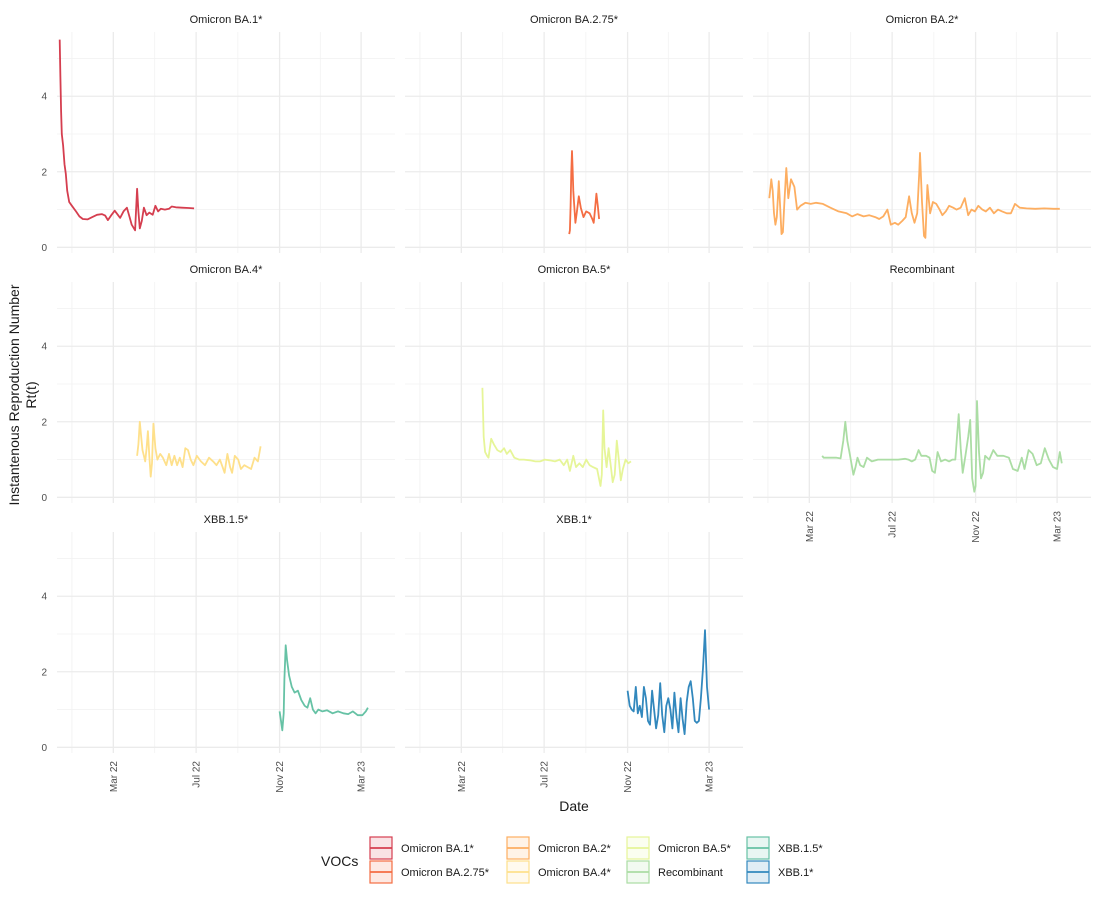  What do you see at coordinates (218, 653) in the screenshot?
I see `panel-xbb-1-5: XBB.1.5* 0 2 4 Mar 22 Jul 22 Nov 22 Mar 23` at bounding box center [218, 653].